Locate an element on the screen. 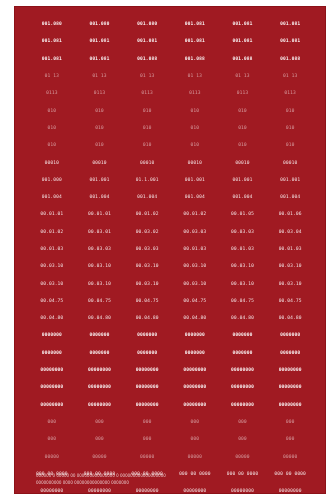 The height and width of the screenshot is (501, 331). decal-label: 00.03.04 is located at coordinates (290, 232).